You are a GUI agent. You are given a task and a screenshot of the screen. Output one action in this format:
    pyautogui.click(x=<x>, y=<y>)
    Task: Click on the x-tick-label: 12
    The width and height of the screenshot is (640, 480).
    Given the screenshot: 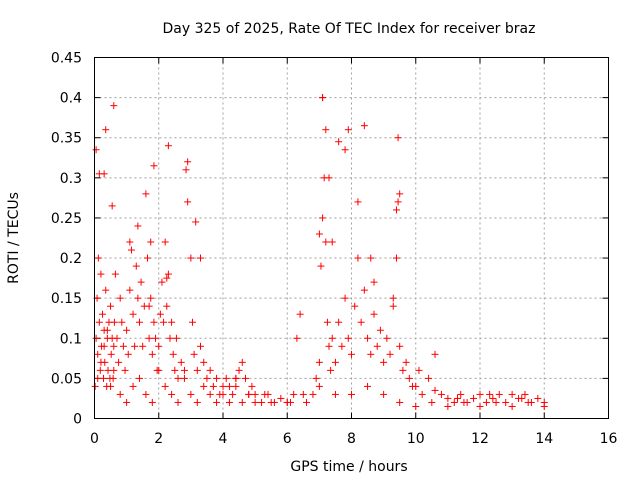 What is the action you would take?
    pyautogui.click(x=480, y=439)
    